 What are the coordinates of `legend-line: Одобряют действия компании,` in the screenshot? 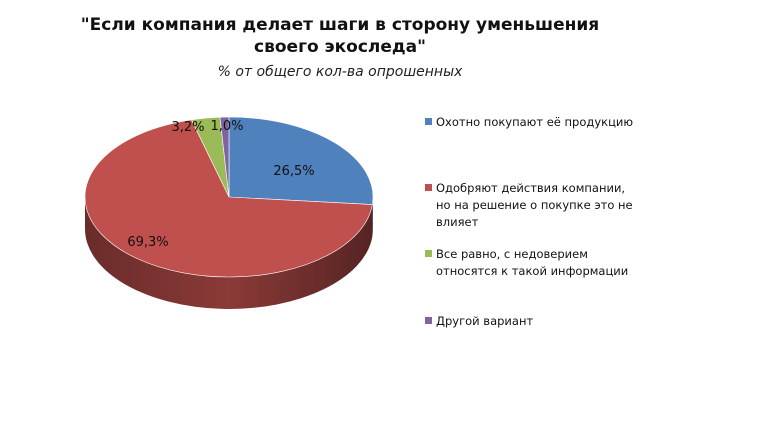 It's located at (531, 188).